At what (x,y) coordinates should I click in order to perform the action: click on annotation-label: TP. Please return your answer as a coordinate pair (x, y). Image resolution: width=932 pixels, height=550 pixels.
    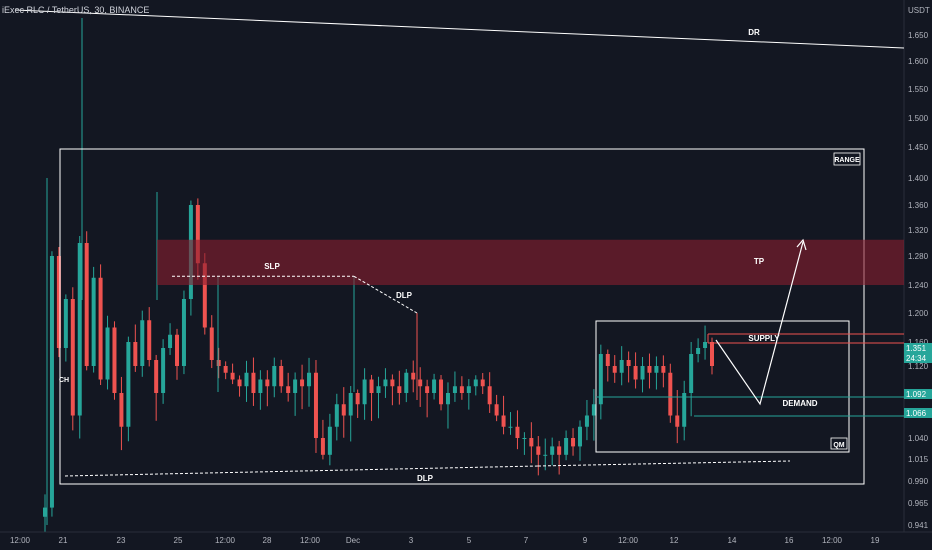
    Looking at the image, I should click on (759, 261).